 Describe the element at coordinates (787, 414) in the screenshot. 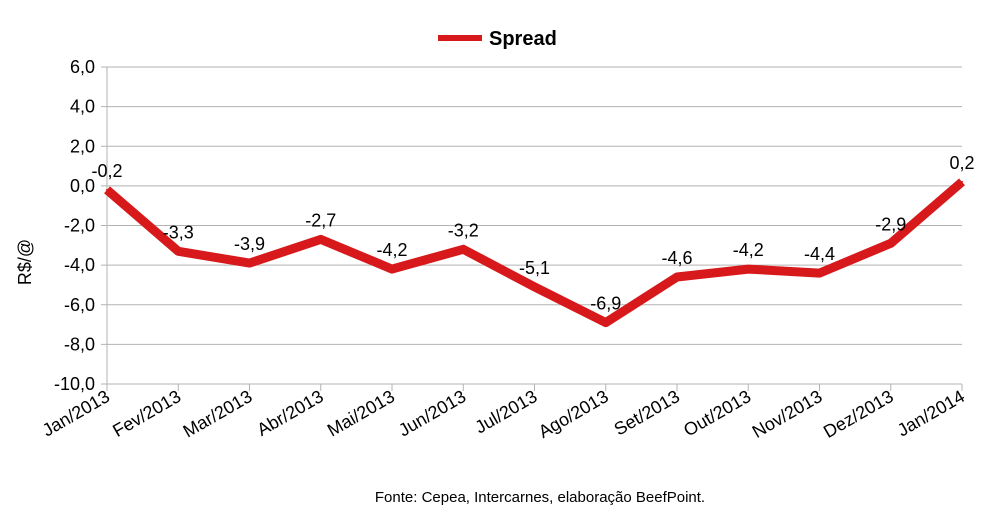

I see `x-tick-label: Nov/2013` at that location.